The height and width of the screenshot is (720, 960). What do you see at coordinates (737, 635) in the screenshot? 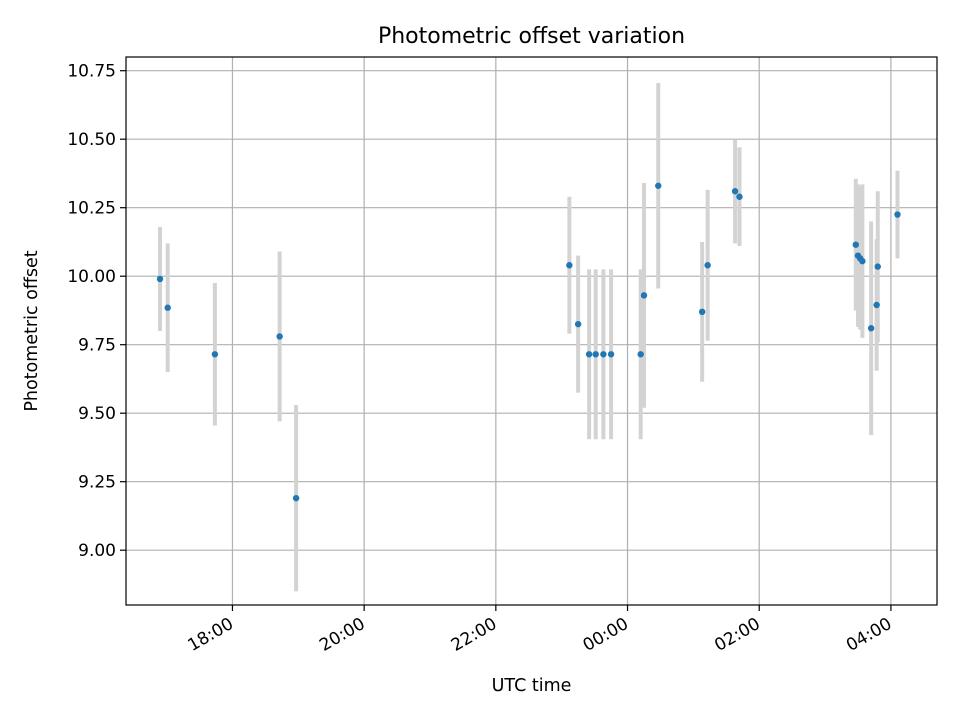
I see `x-tick-label: 02:00` at bounding box center [737, 635].